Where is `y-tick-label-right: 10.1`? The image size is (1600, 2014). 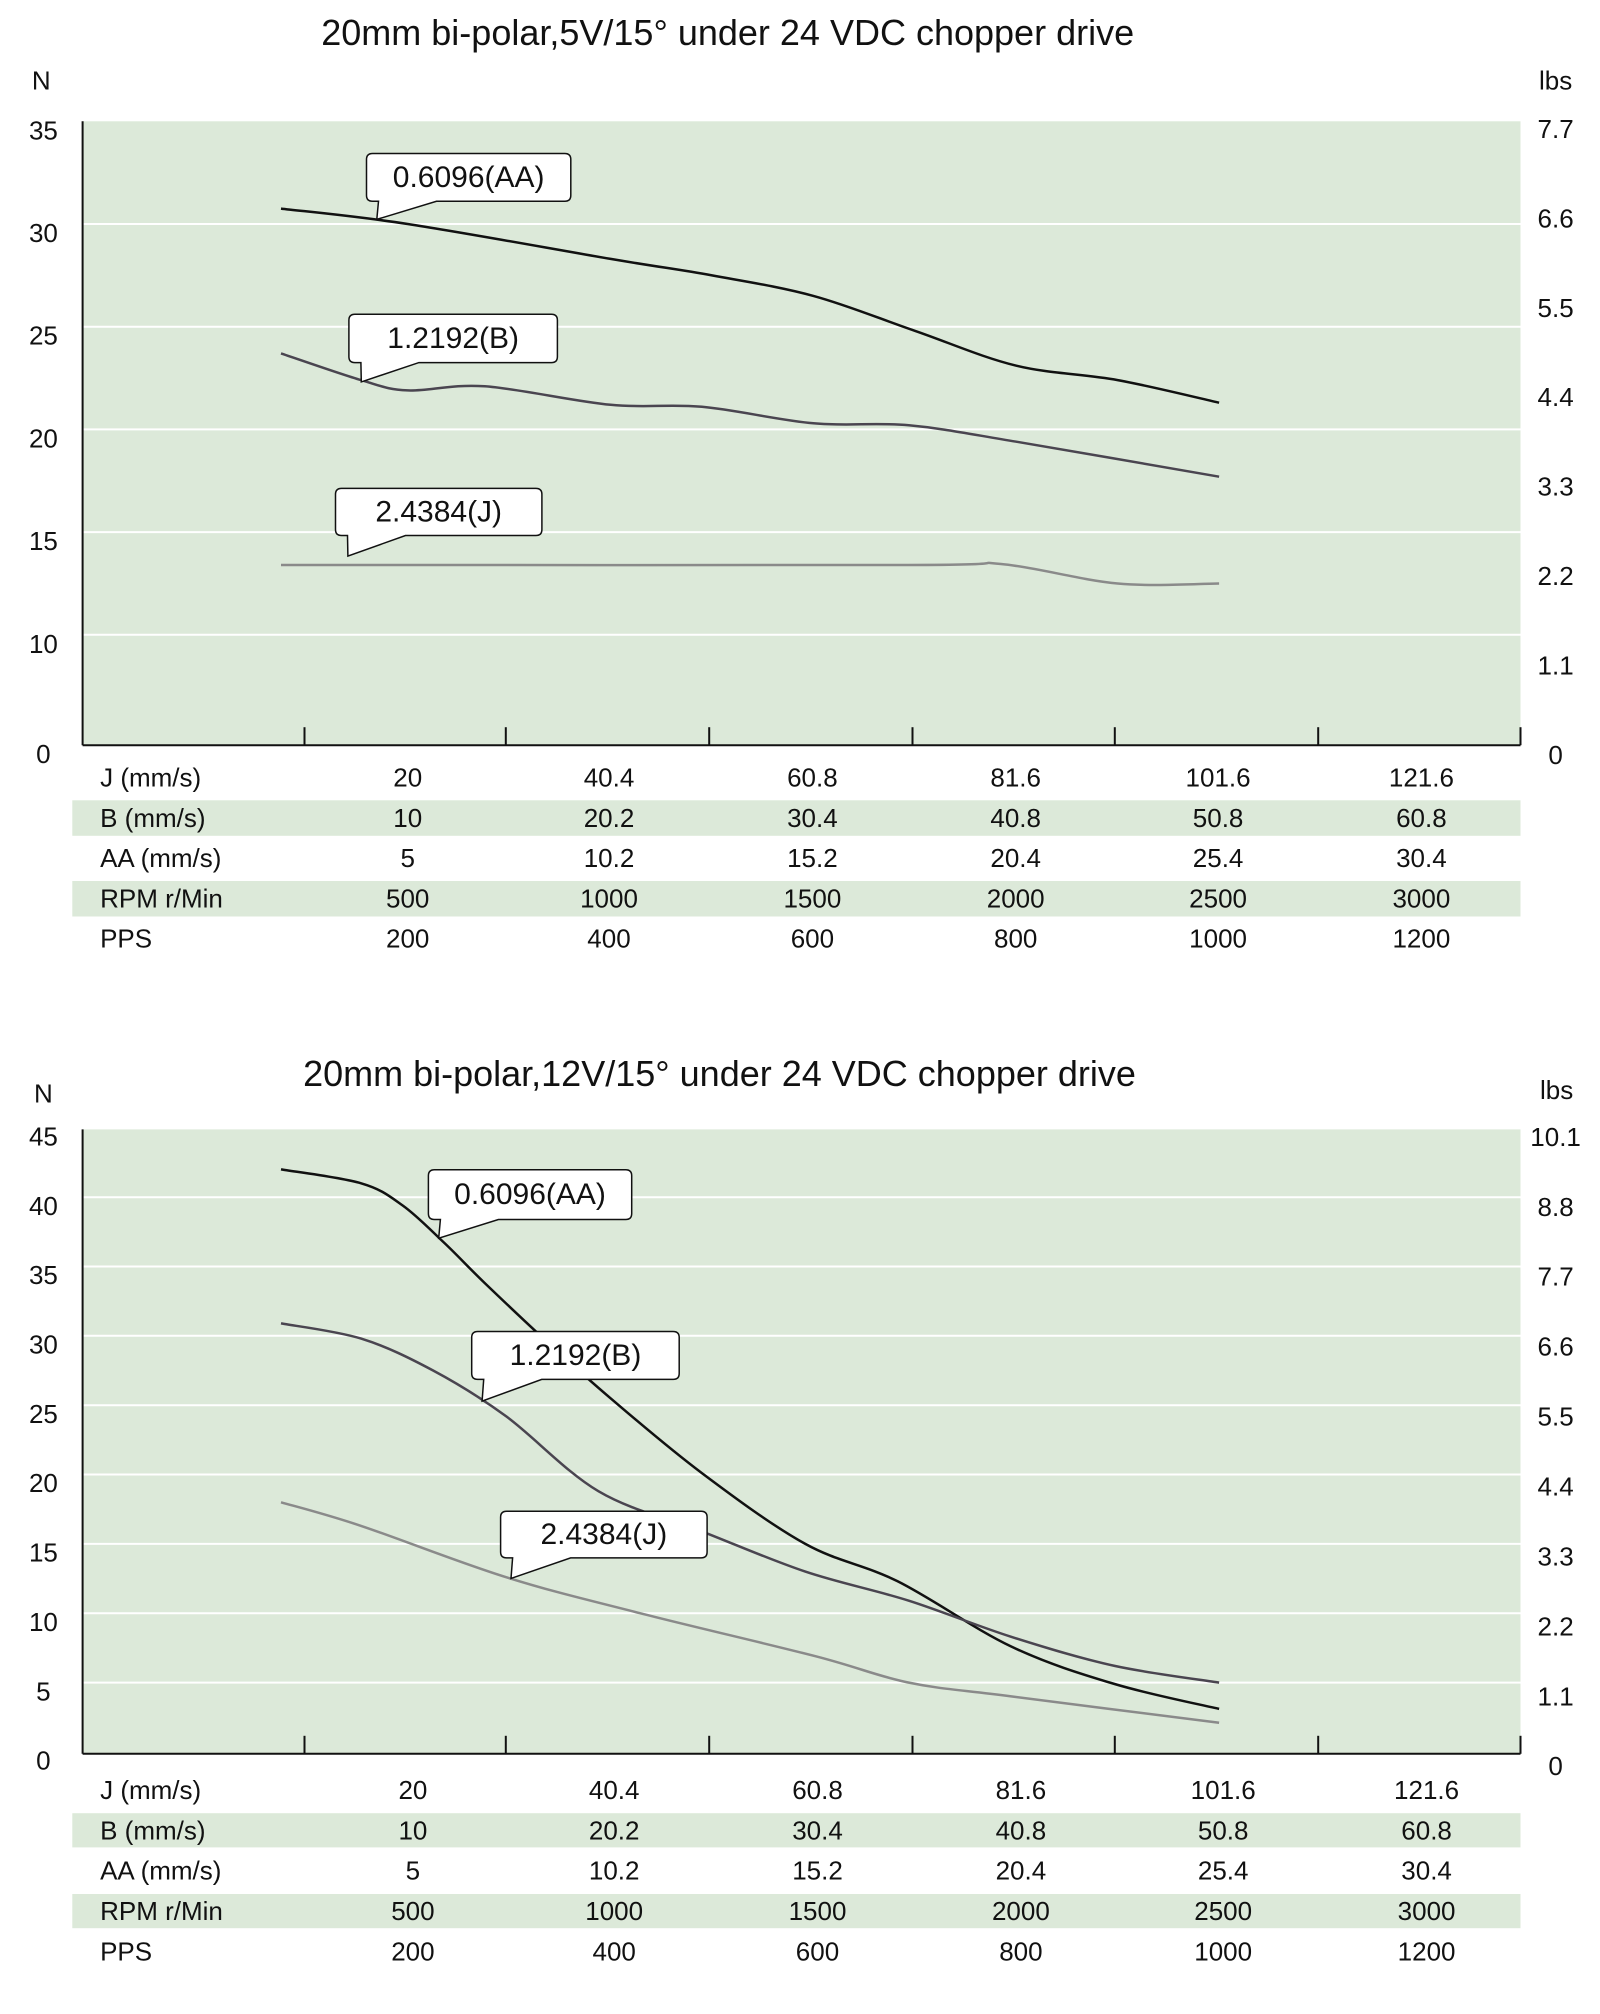 y-tick-label-right: 10.1 is located at coordinates (1555, 1137).